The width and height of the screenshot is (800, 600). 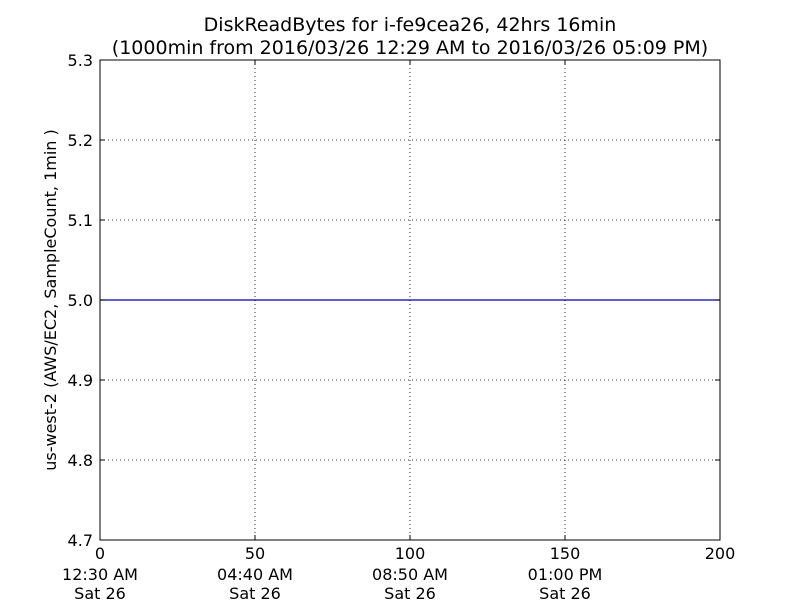 I want to click on x-tick-time-label: 08:50 AM, so click(x=410, y=574).